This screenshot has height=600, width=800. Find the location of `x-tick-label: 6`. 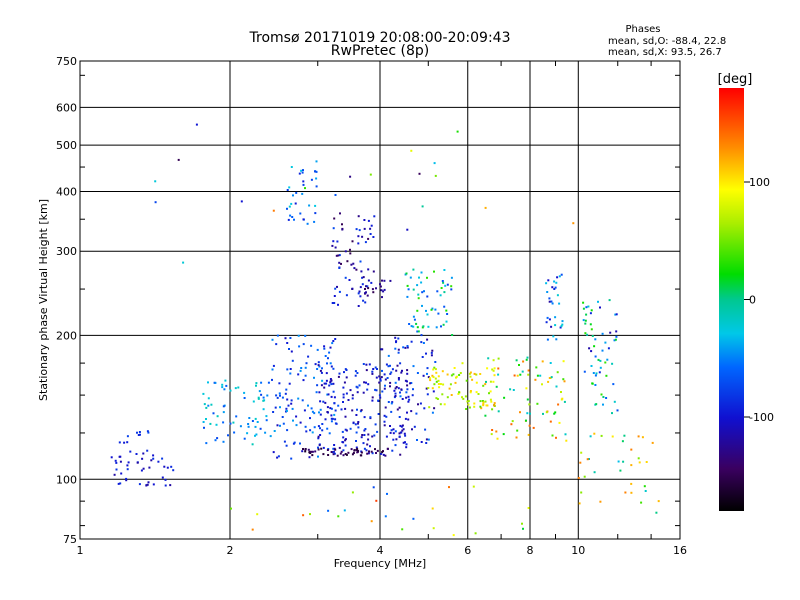

x-tick-label: 6 is located at coordinates (467, 550).